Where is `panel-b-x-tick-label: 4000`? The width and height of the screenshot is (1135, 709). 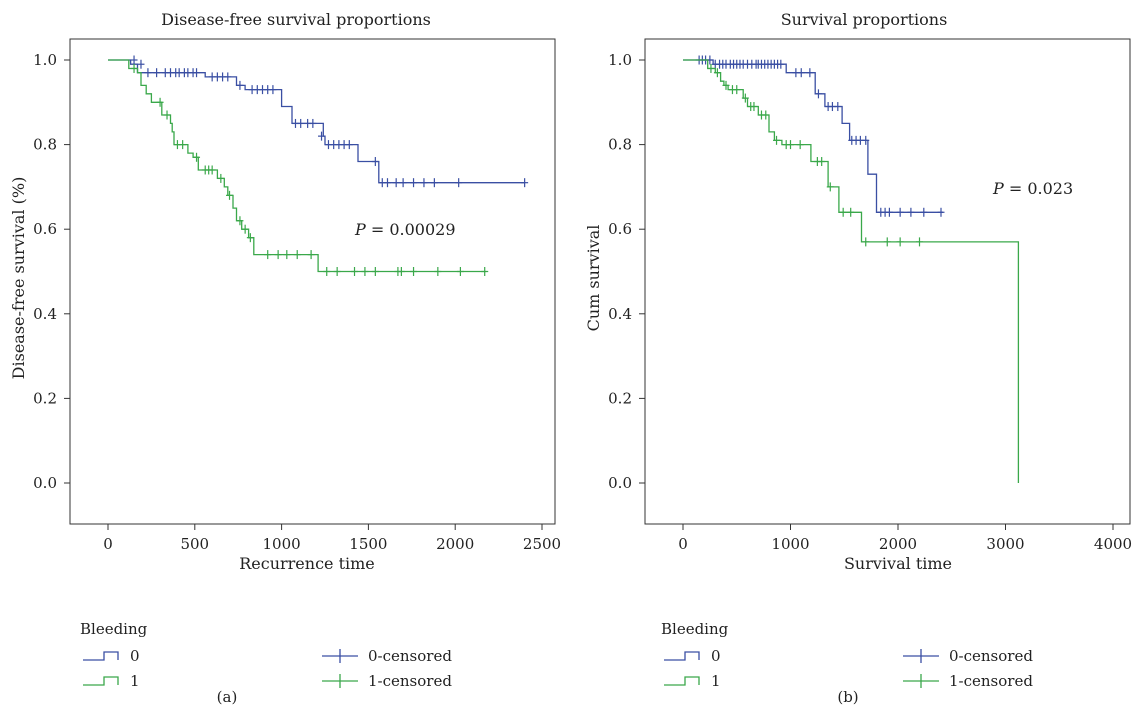
panel-b-x-tick-label: 4000 is located at coordinates (1113, 544).